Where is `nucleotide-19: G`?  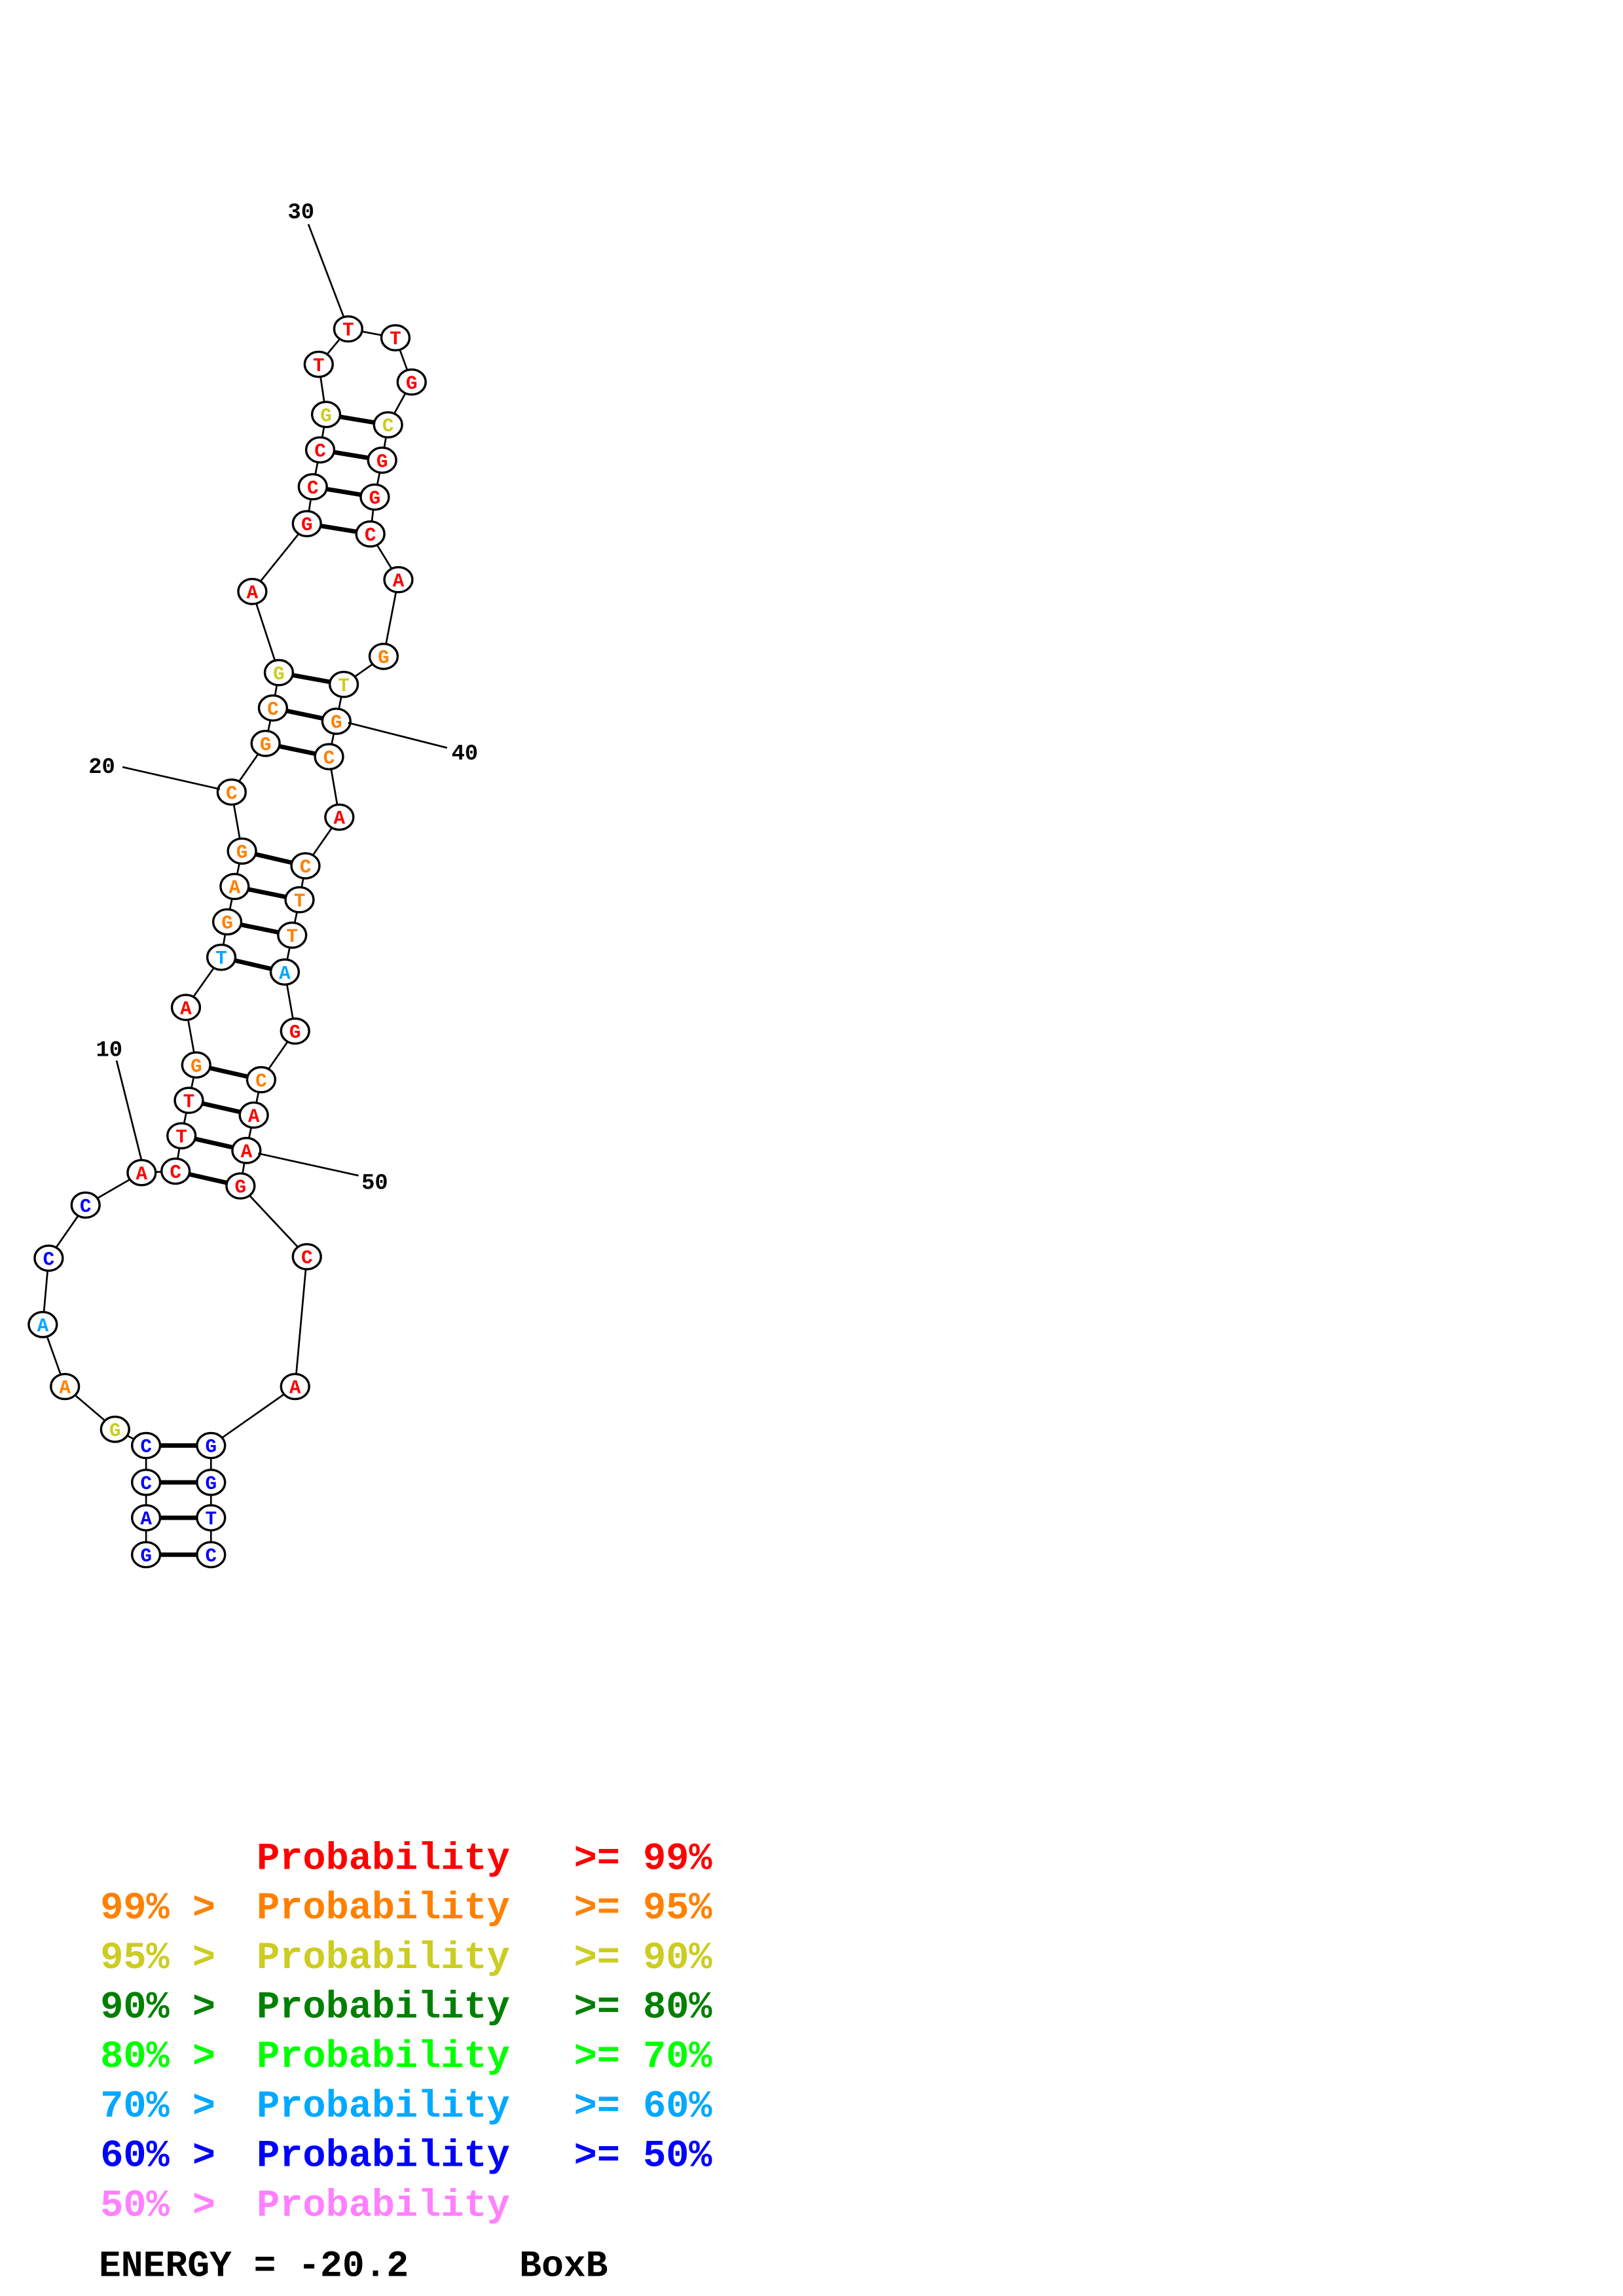 nucleotide-19: G is located at coordinates (242, 851).